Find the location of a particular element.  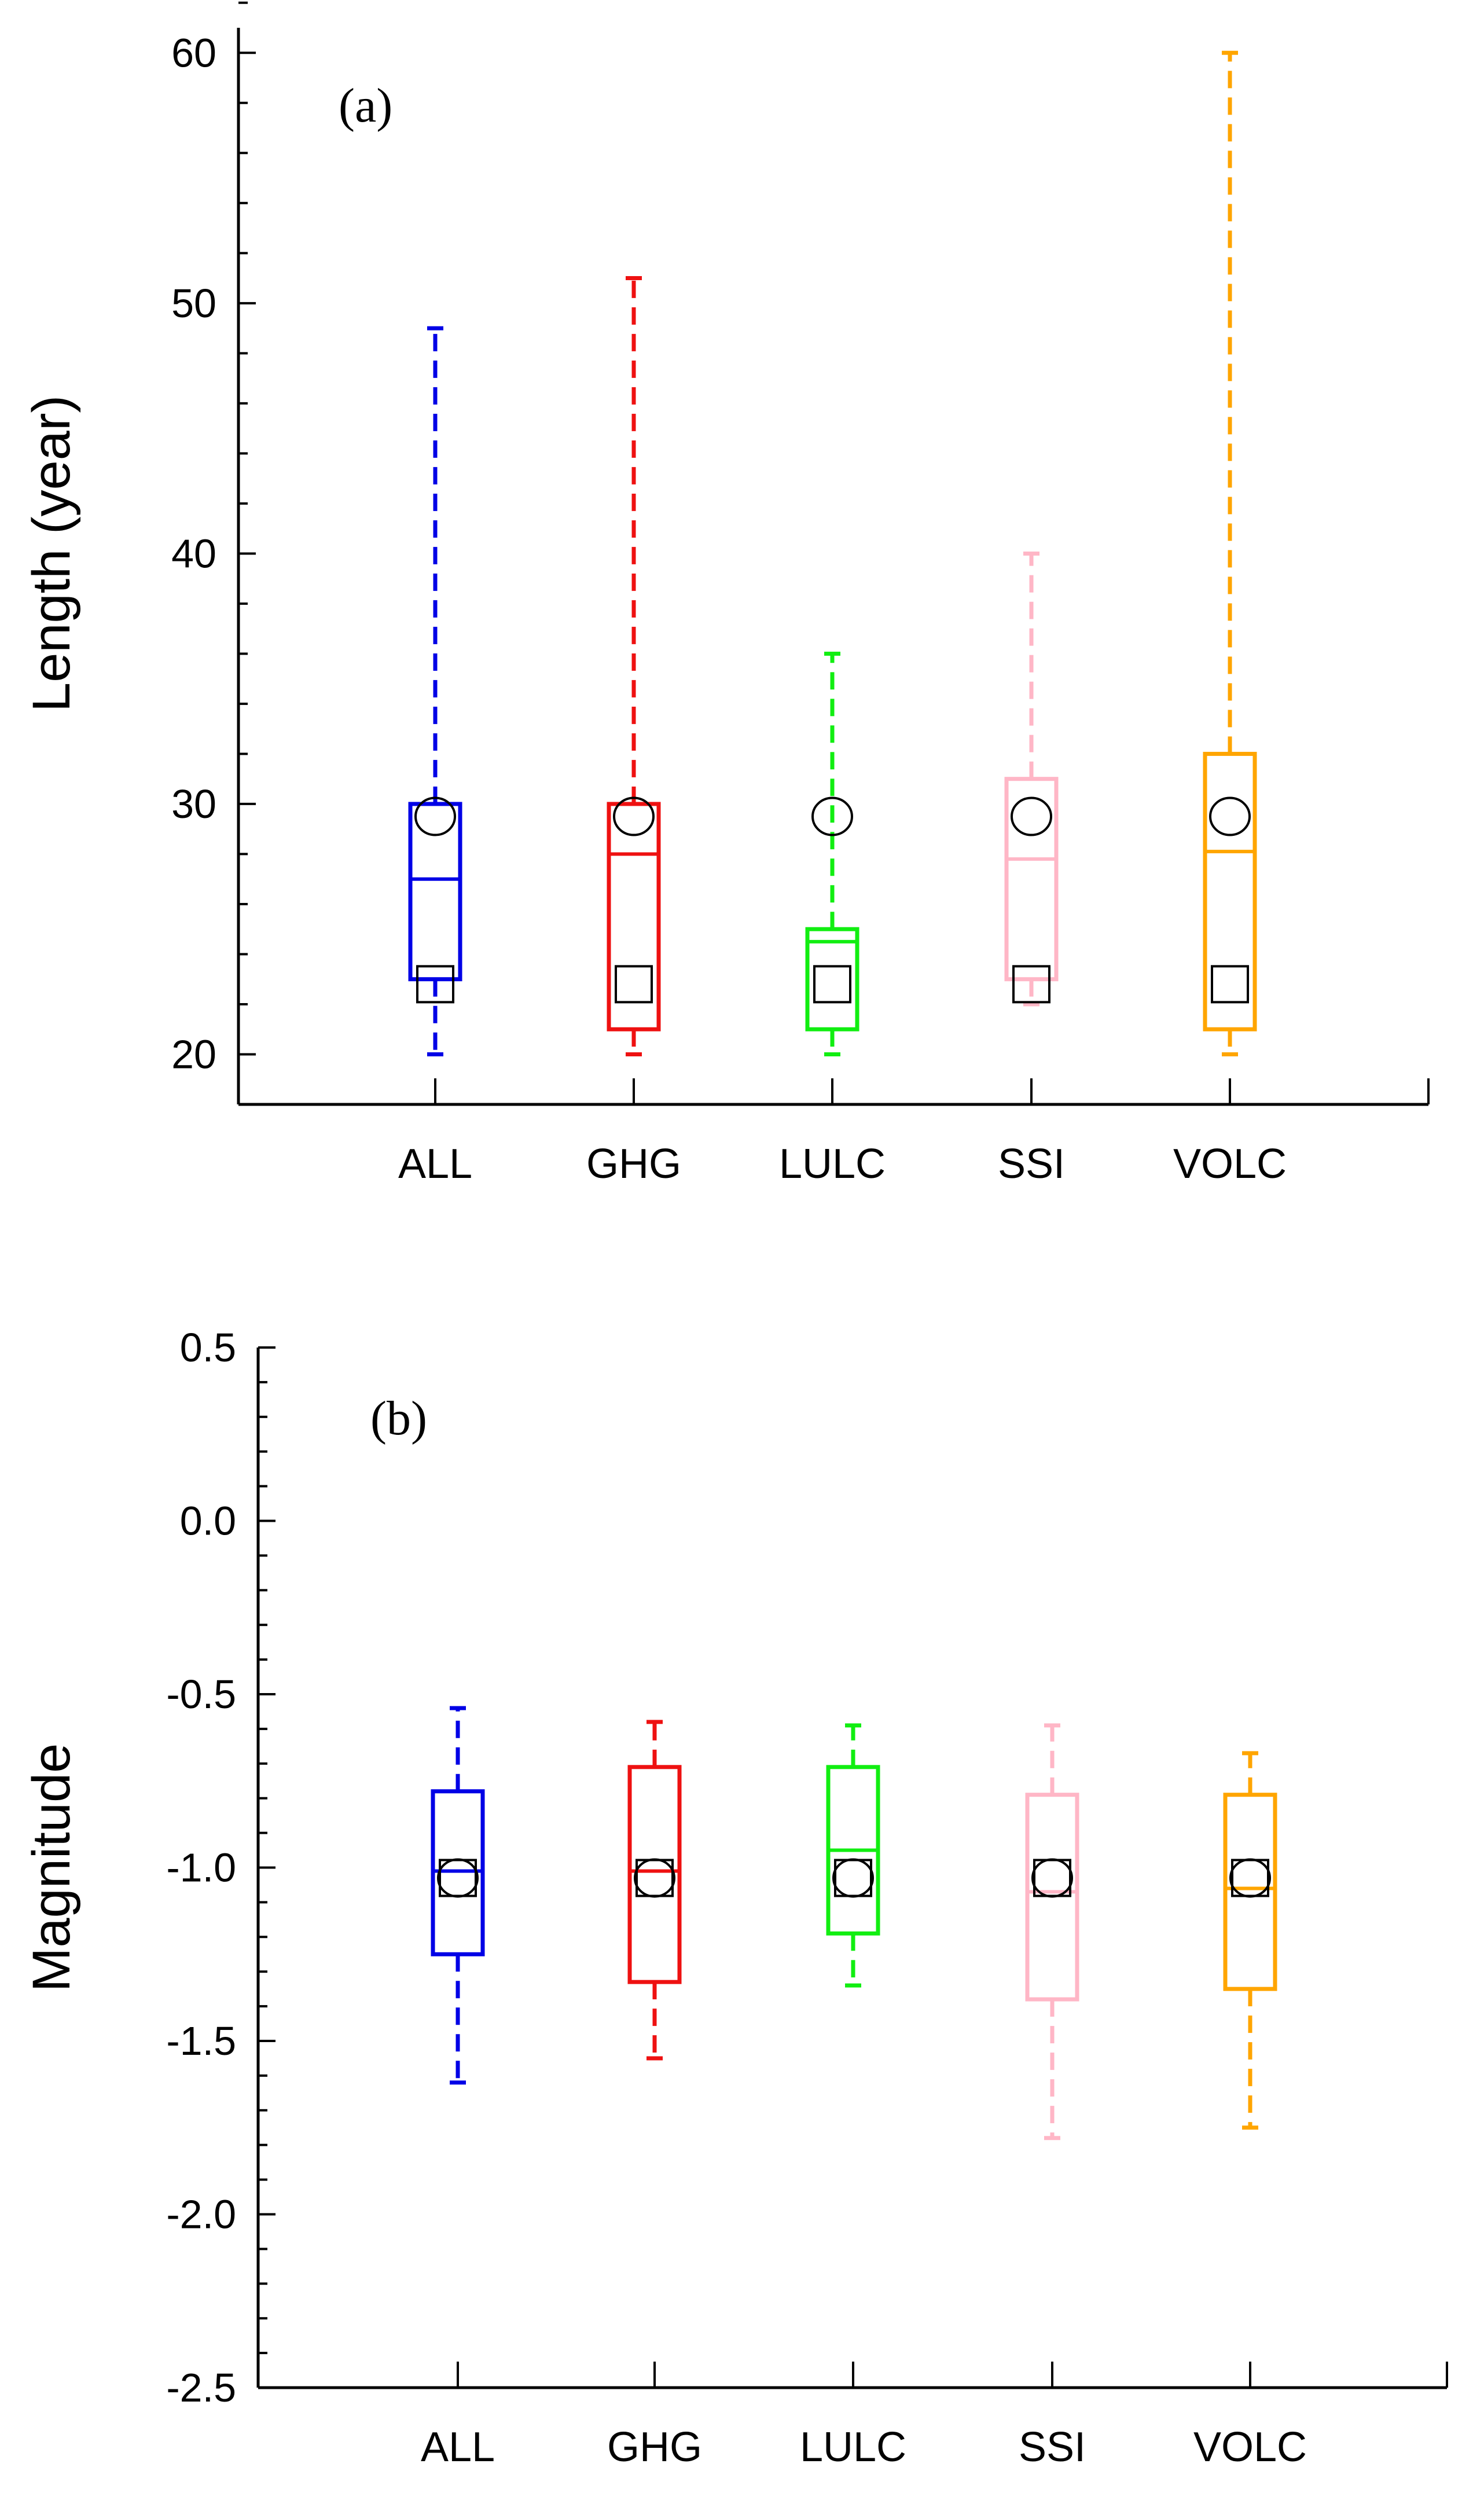

y-tick-label: 30 is located at coordinates (194, 804).